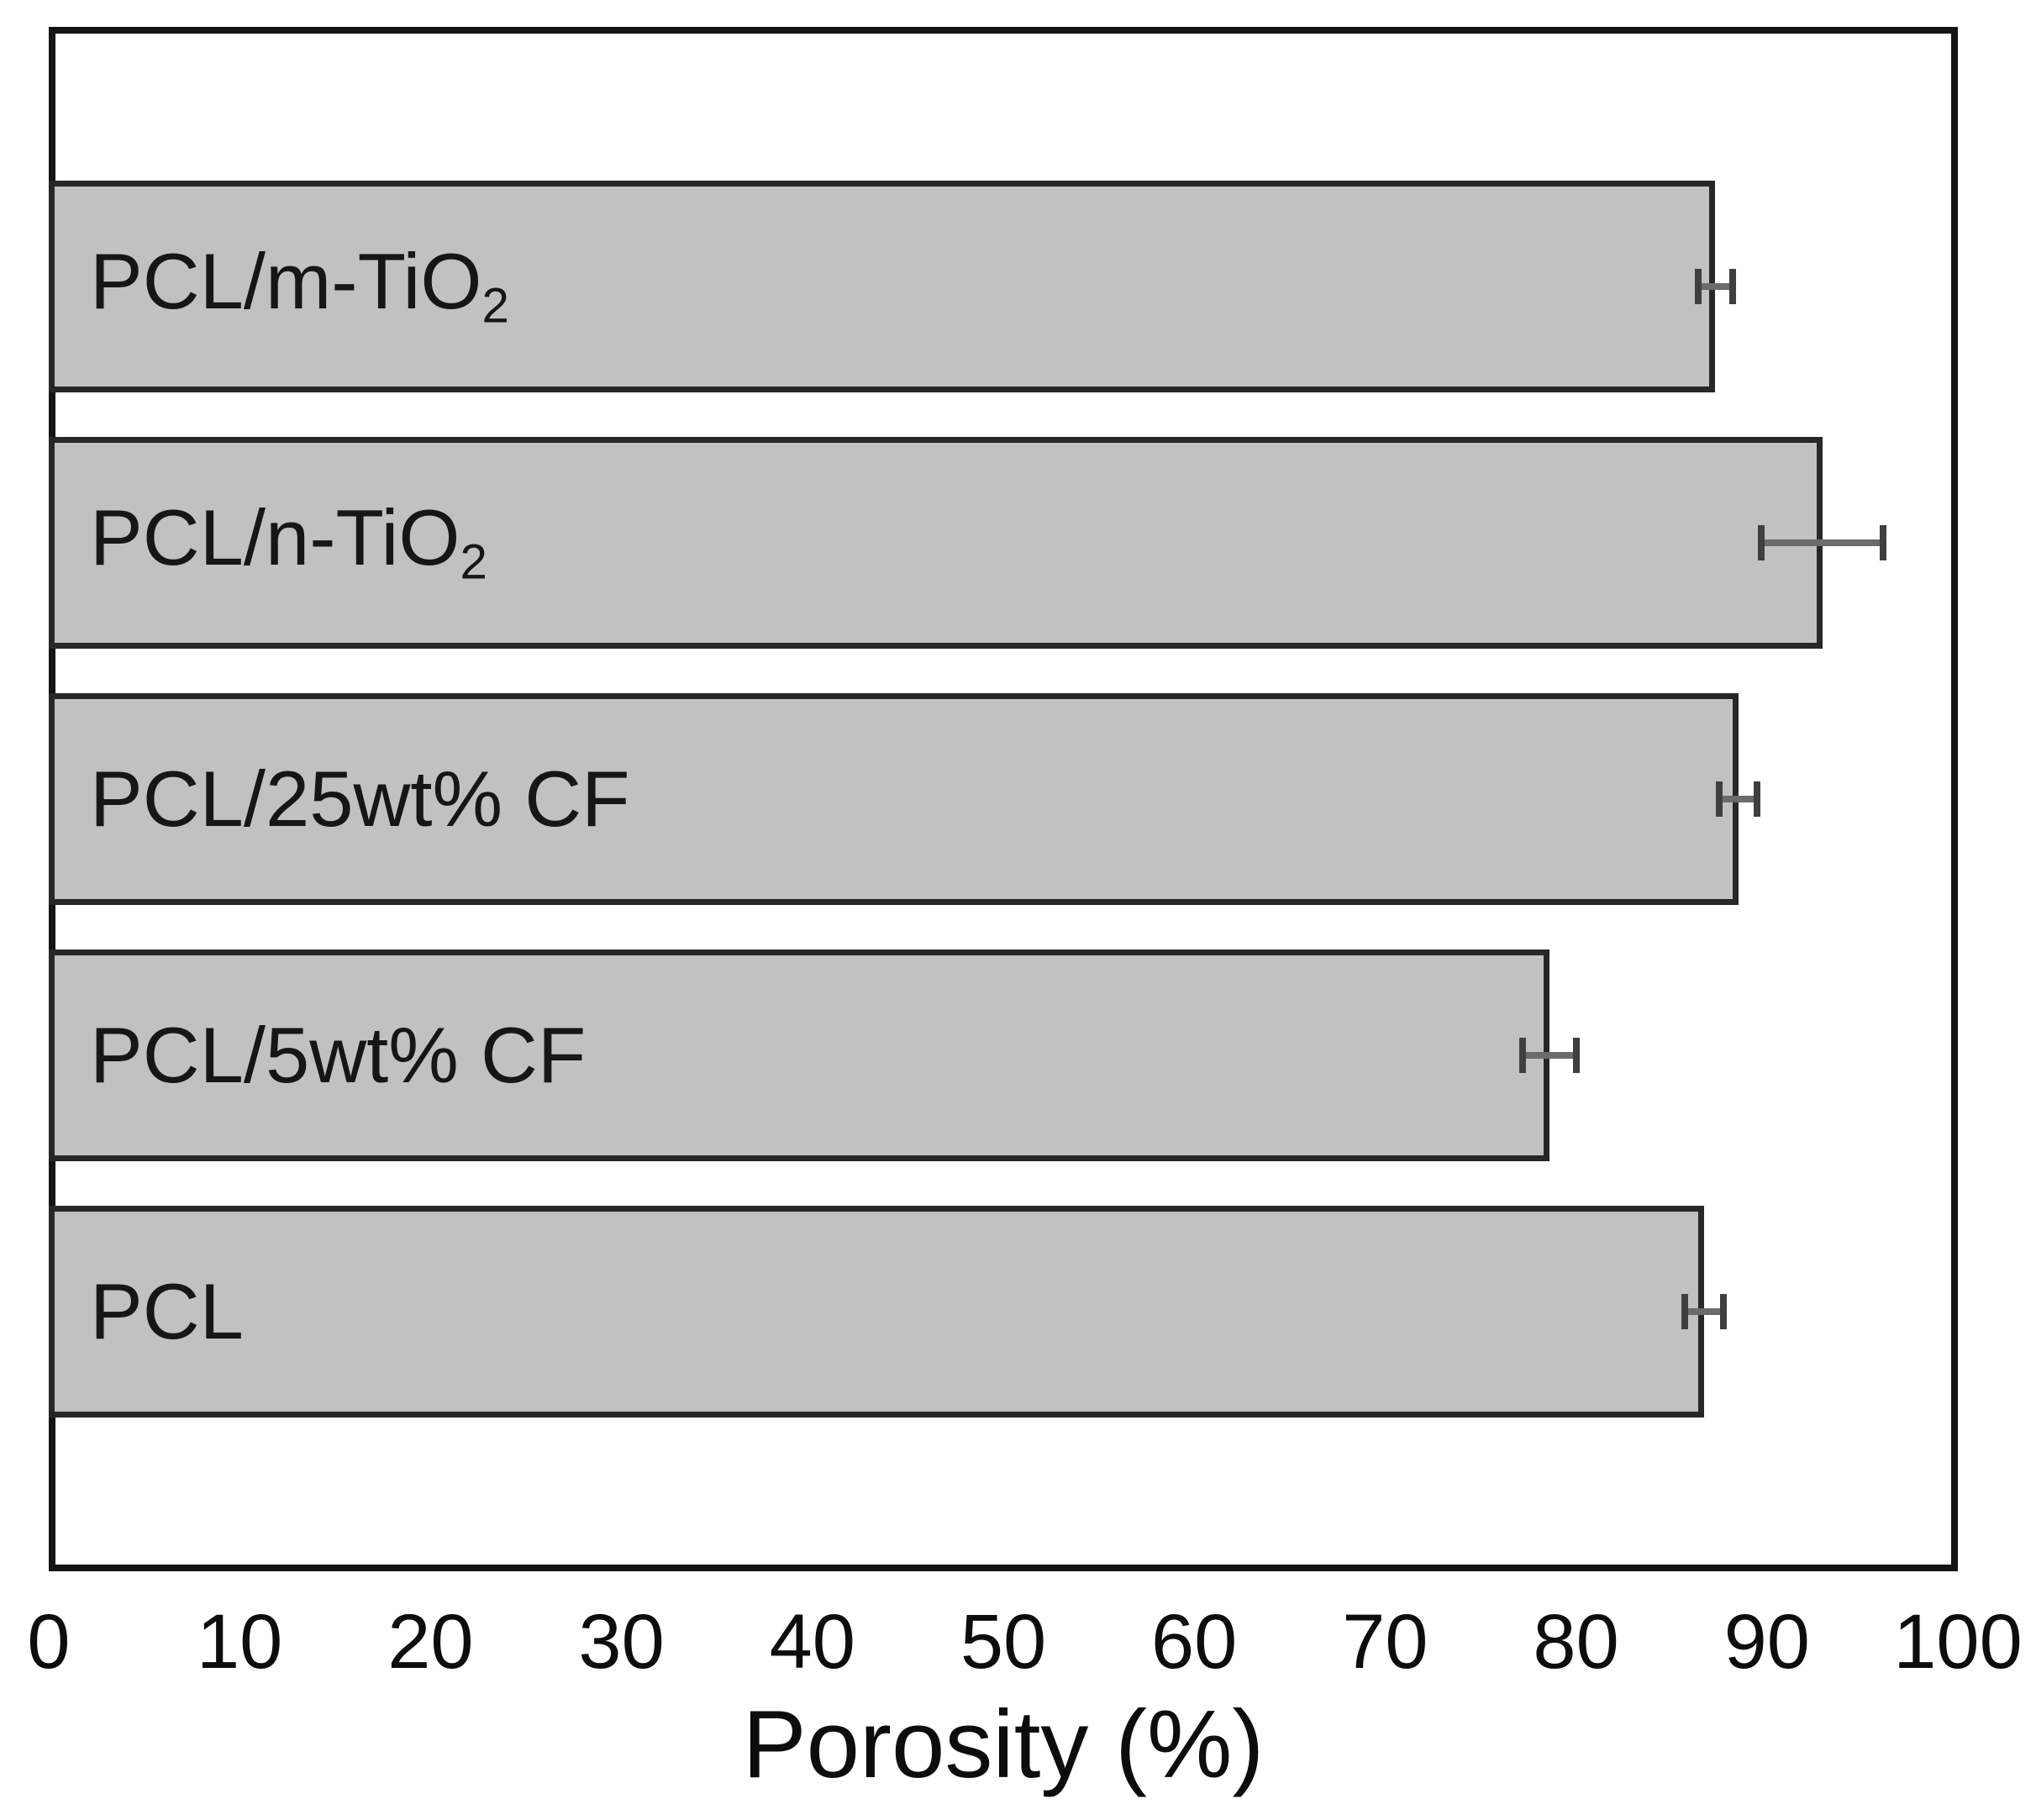  What do you see at coordinates (288, 541) in the screenshot?
I see `bar-label: PCL/n-TiO2` at bounding box center [288, 541].